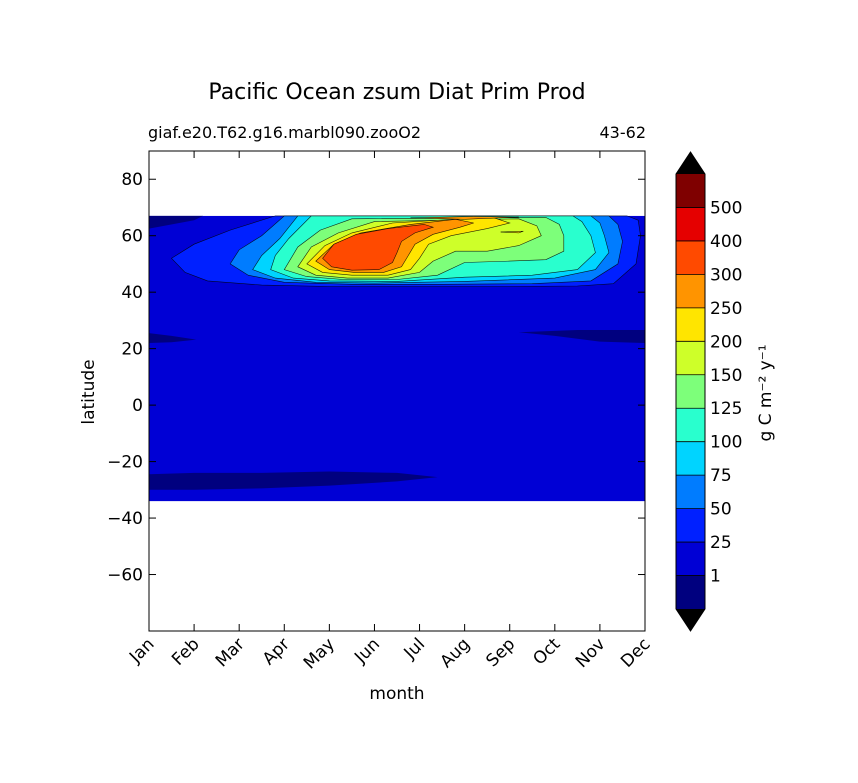  What do you see at coordinates (726, 309) in the screenshot?
I see `colorbar-tick-label: 250` at bounding box center [726, 309].